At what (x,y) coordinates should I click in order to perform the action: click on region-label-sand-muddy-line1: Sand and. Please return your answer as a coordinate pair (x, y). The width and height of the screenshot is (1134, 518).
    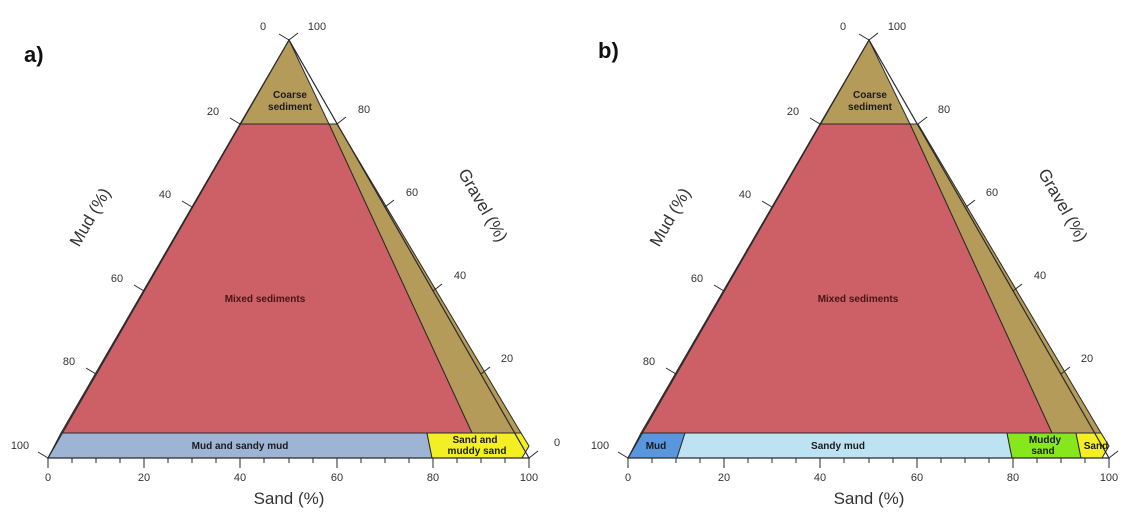
    Looking at the image, I should click on (474, 440).